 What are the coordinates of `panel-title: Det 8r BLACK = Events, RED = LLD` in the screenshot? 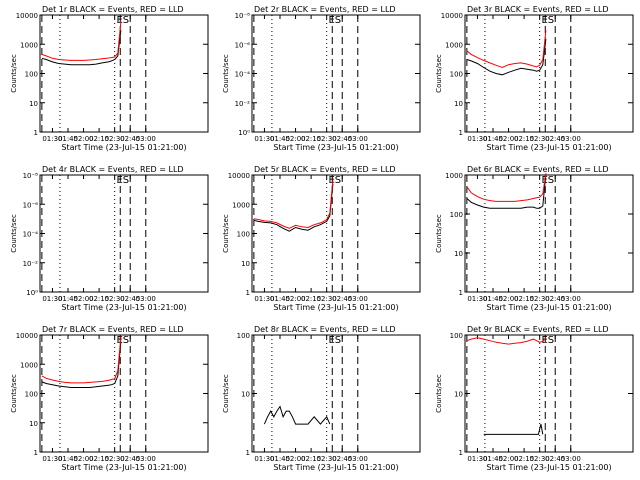 It's located at (325, 329).